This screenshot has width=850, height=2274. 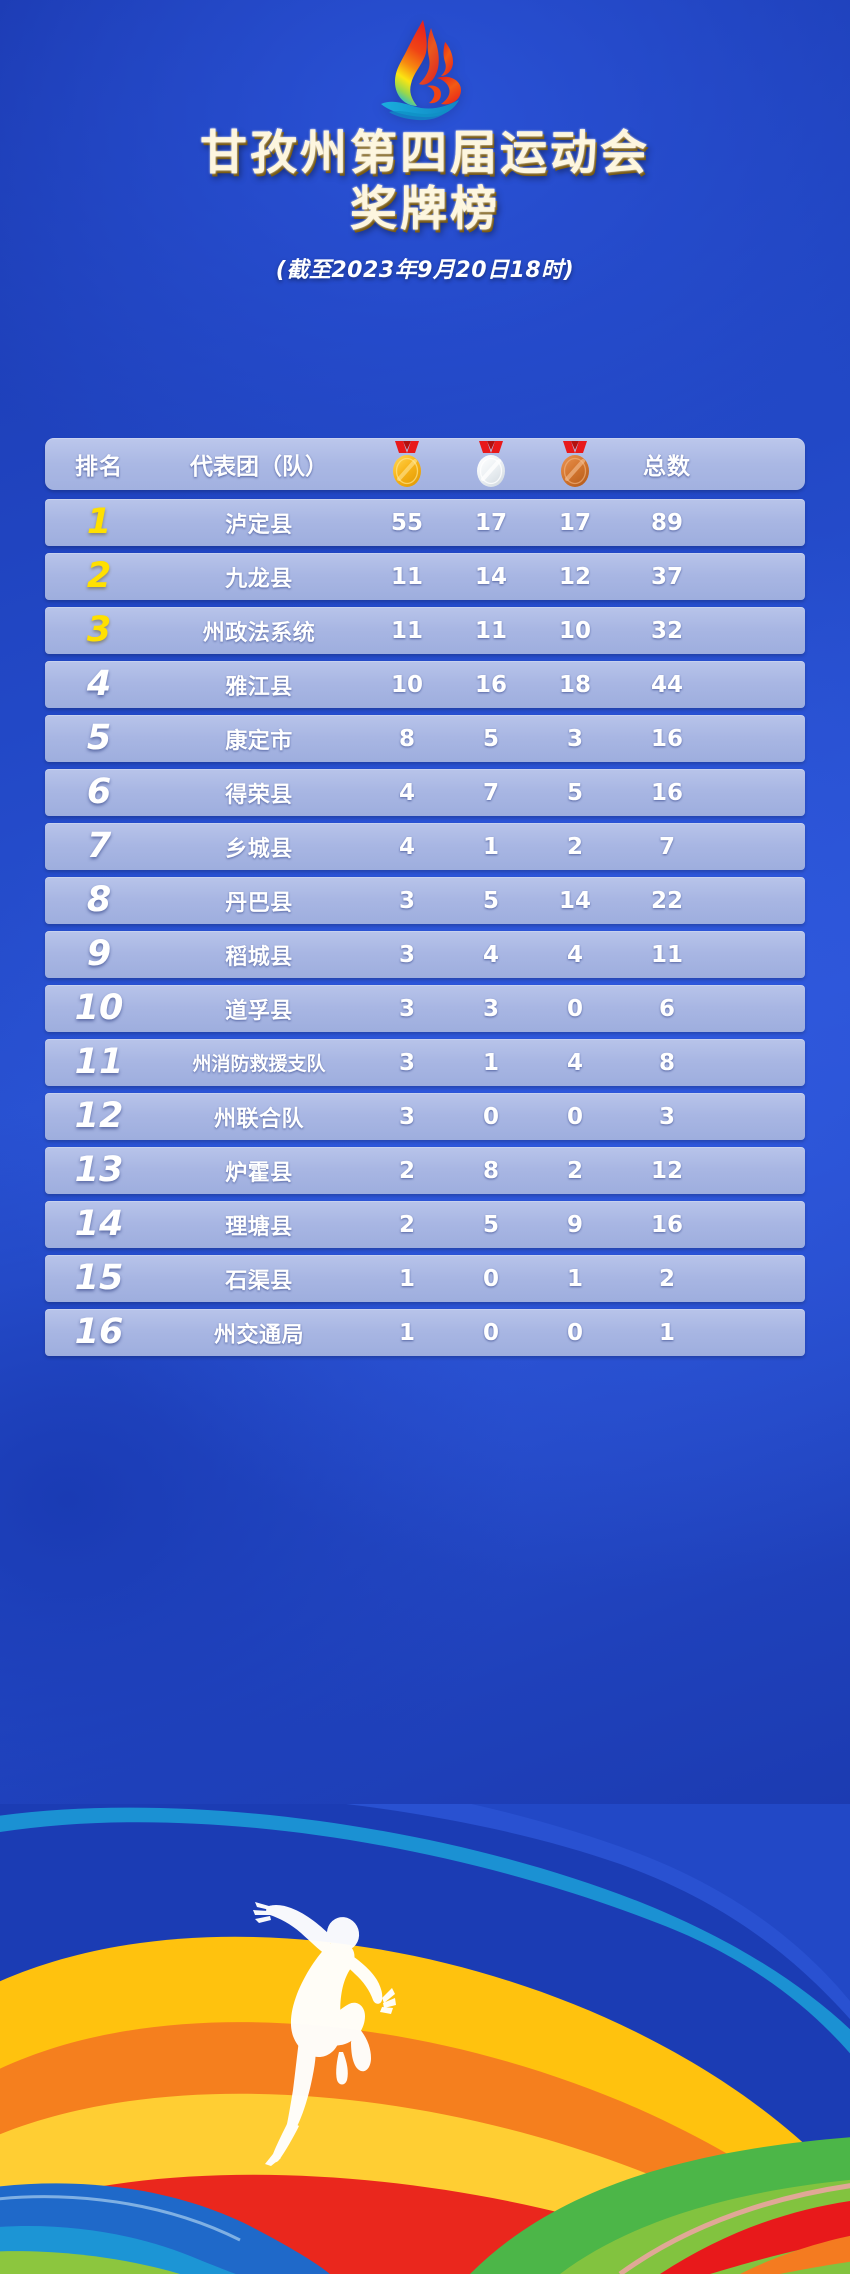 I want to click on table-row: 3 州政法系统 11 11 10 32, so click(x=425, y=630).